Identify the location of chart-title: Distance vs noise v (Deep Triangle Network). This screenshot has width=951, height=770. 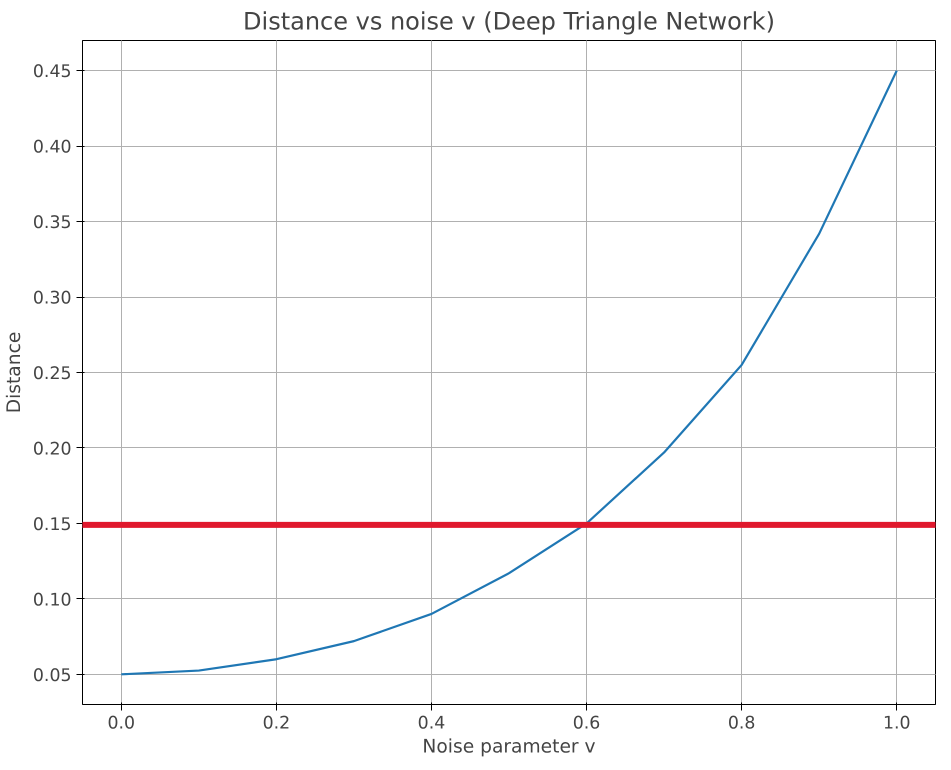
(509, 22).